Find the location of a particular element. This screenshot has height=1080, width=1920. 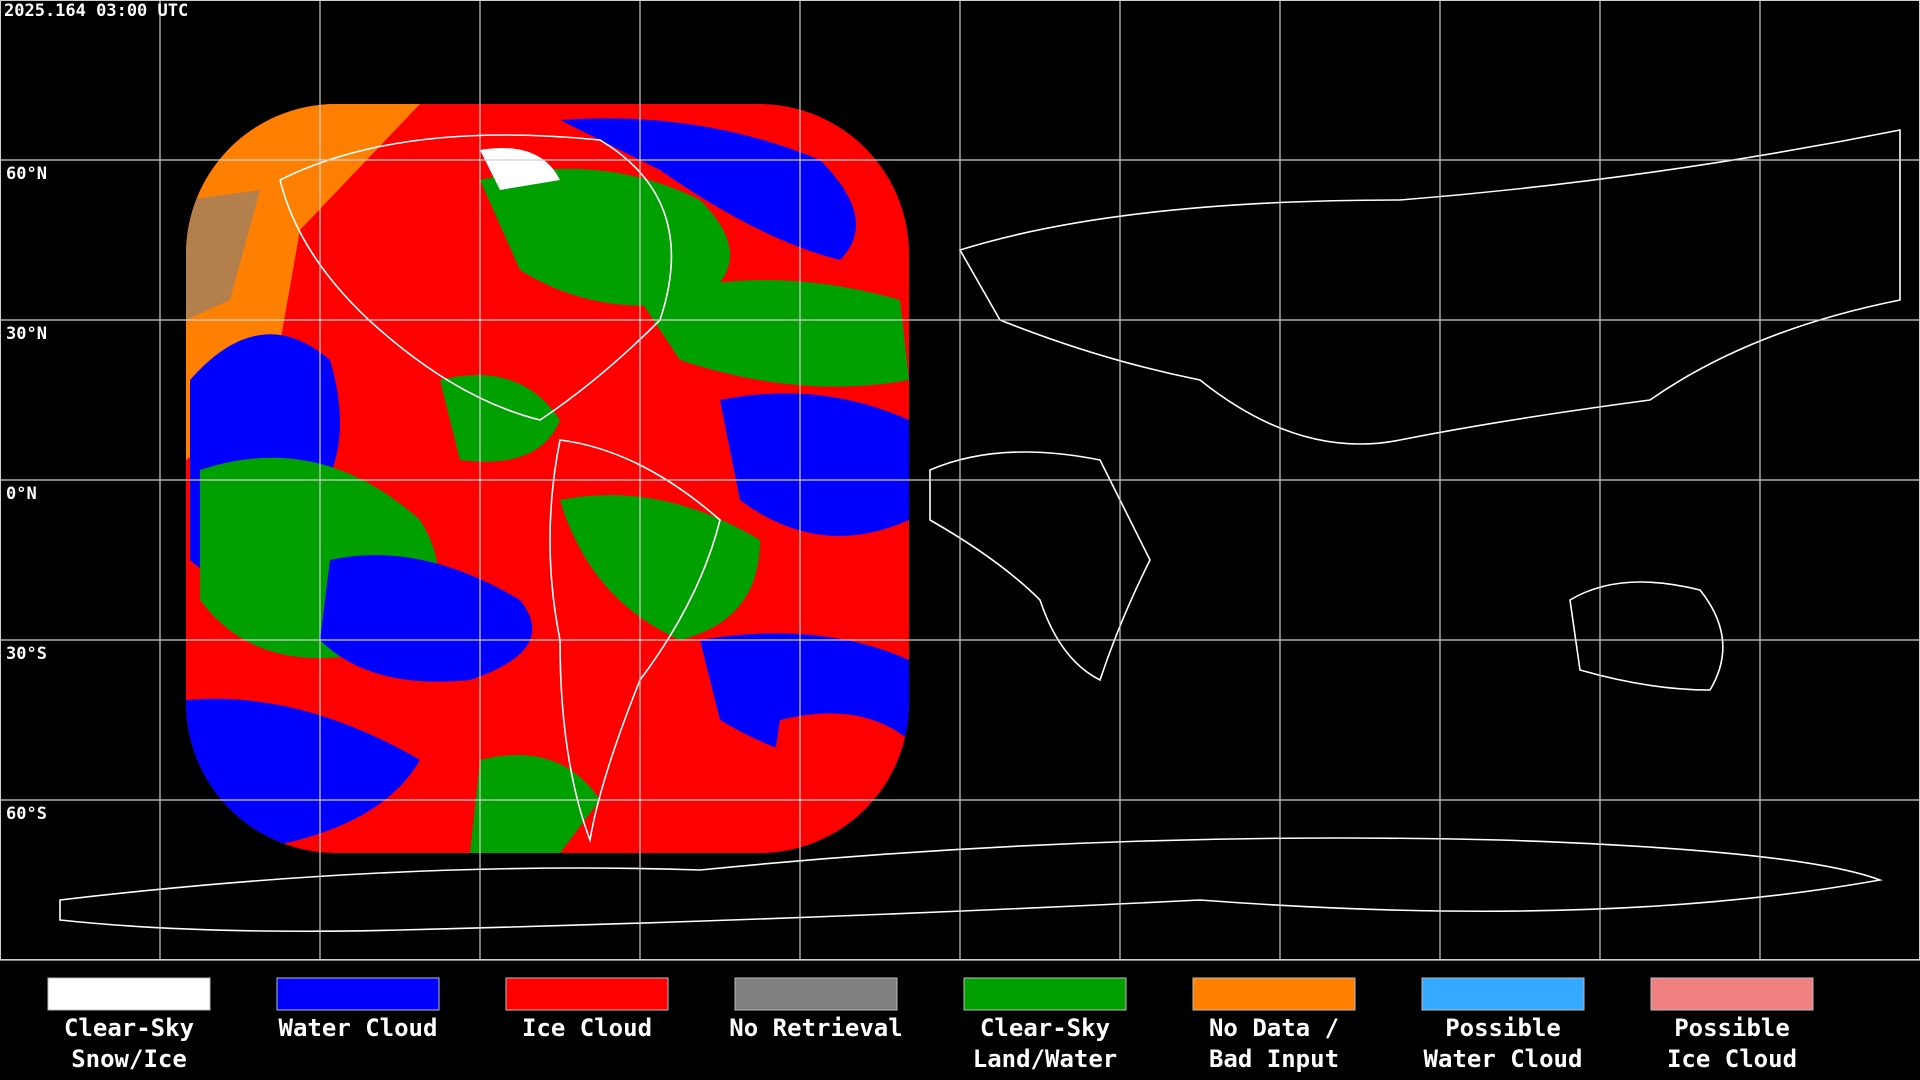

legend-label: Bad Input is located at coordinates (1274, 1059).